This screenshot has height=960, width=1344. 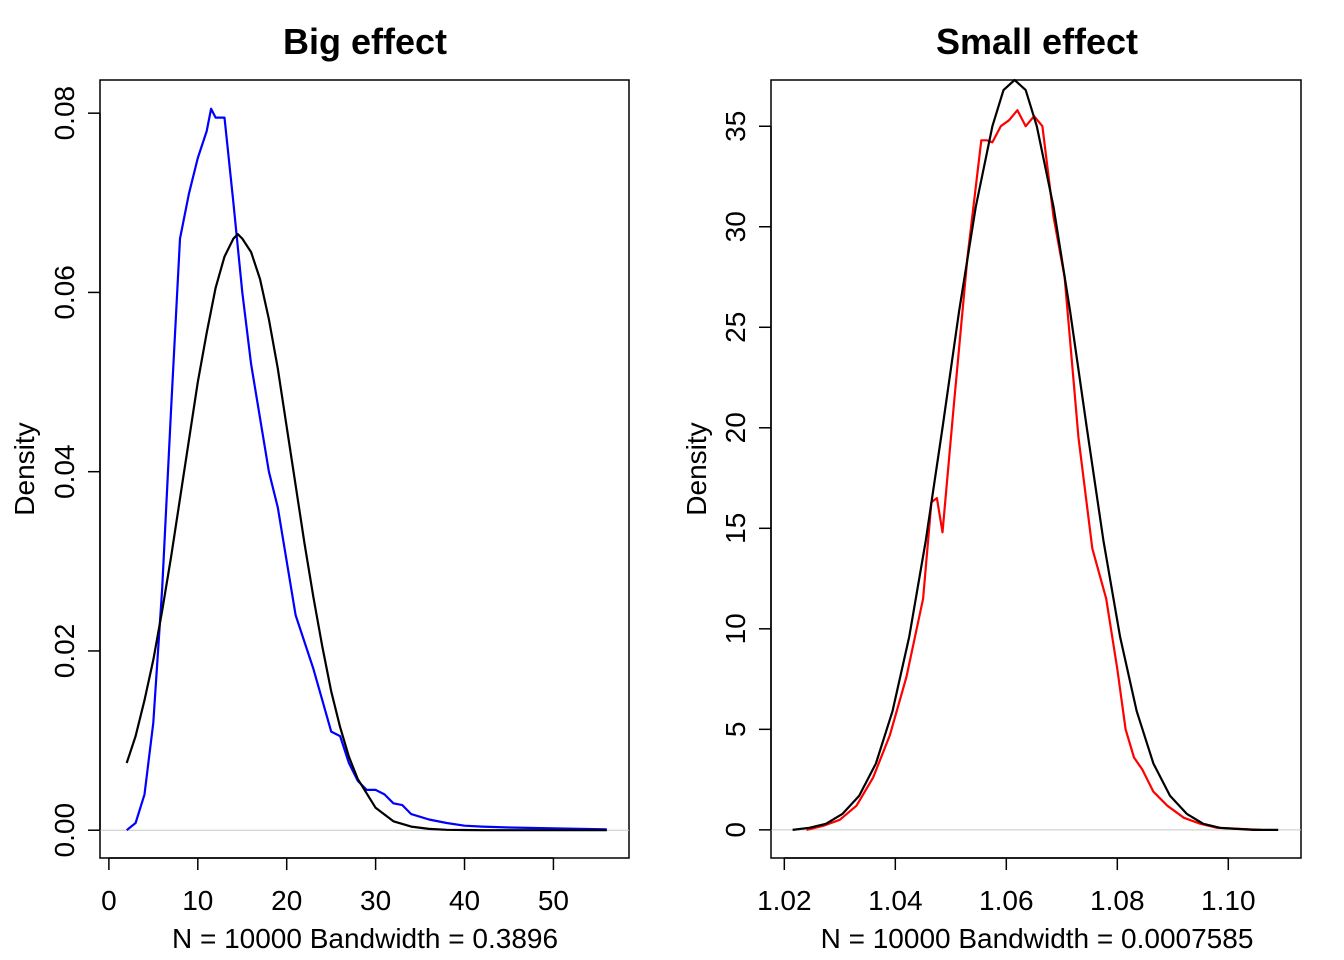 What do you see at coordinates (109, 900) in the screenshot?
I see `x-tick-label: 0` at bounding box center [109, 900].